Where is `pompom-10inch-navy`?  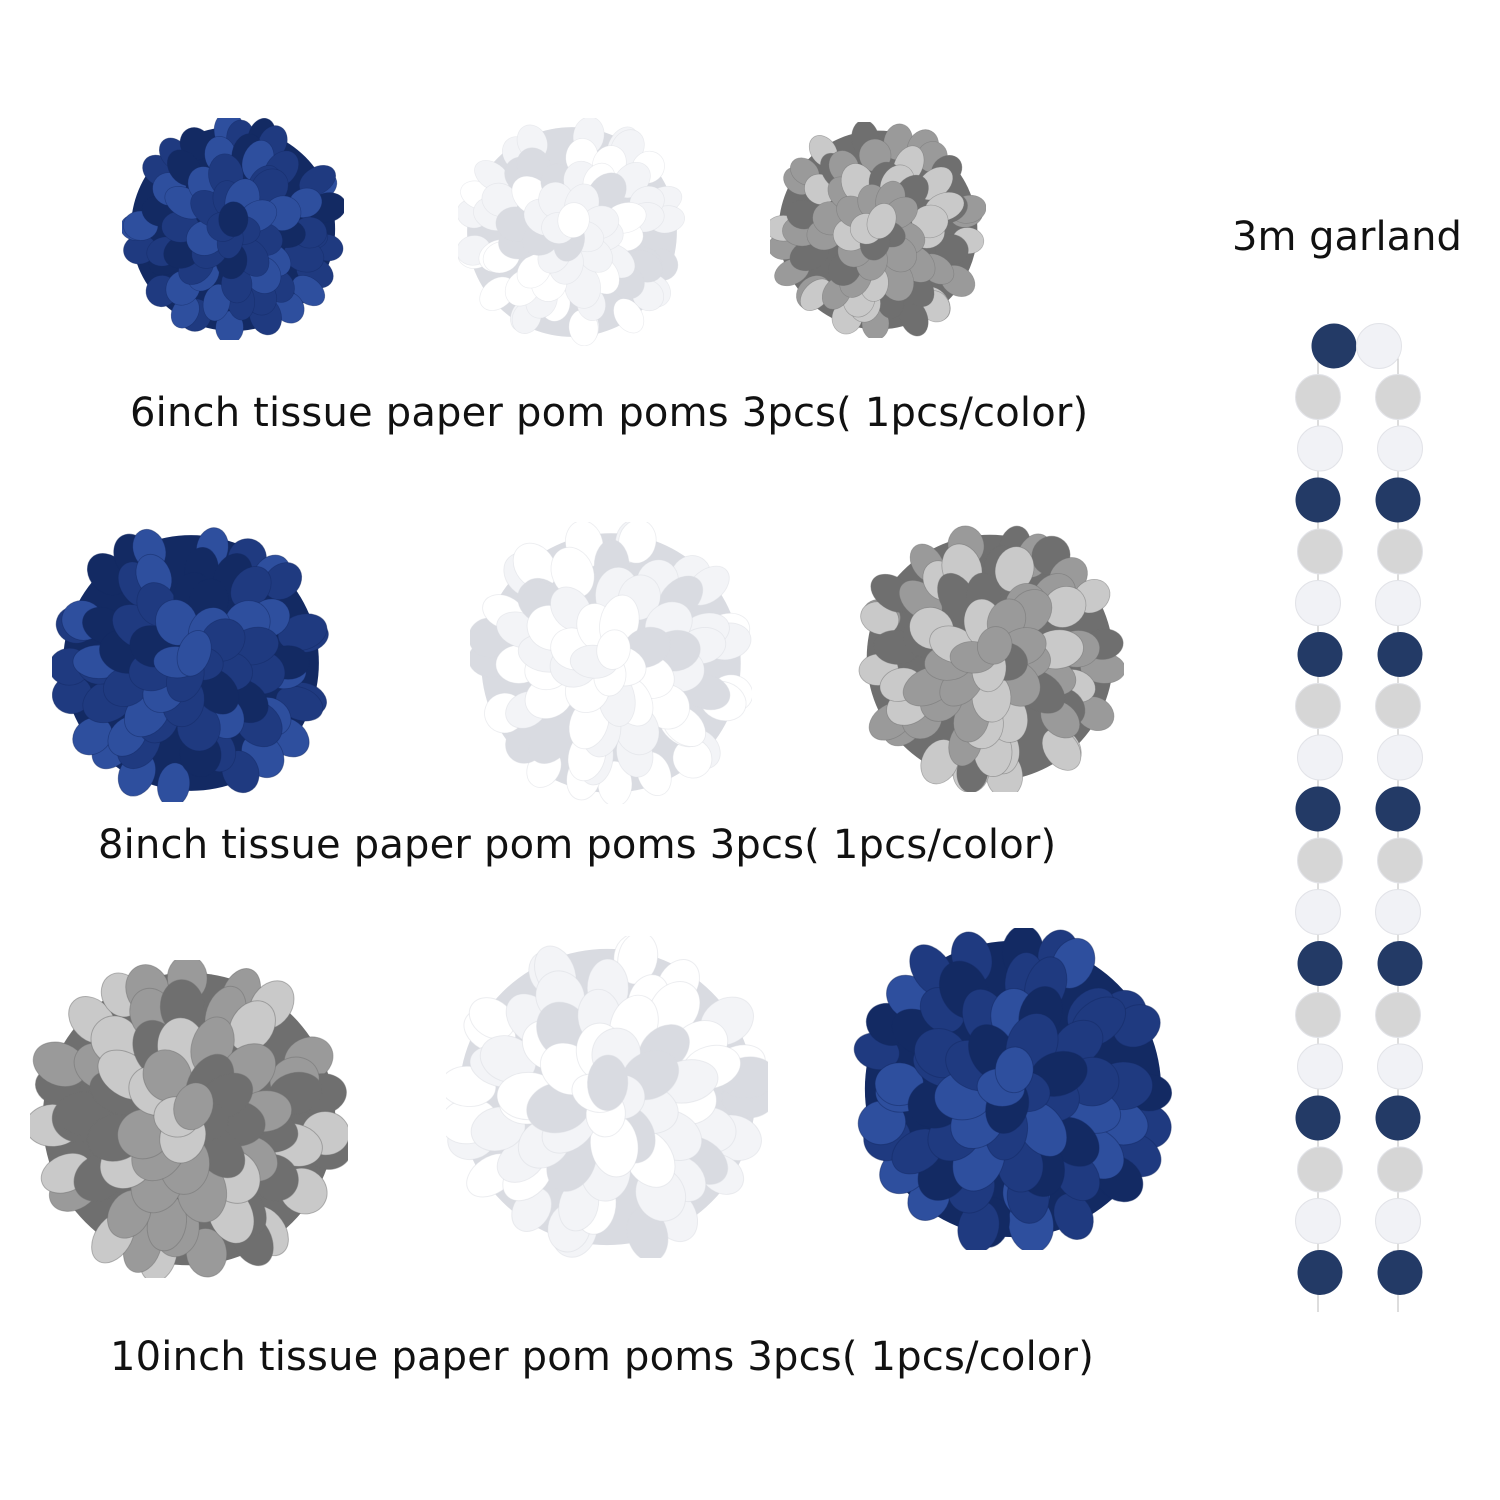
pompom-10inch-navy is located at coordinates (1013, 1089).